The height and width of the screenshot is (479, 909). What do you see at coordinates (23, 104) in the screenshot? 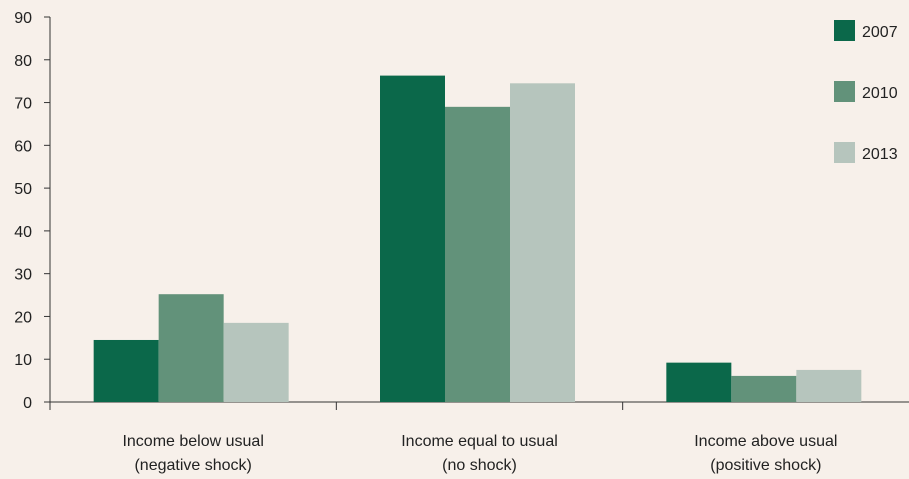
I see `y-tick-label: 70` at bounding box center [23, 104].